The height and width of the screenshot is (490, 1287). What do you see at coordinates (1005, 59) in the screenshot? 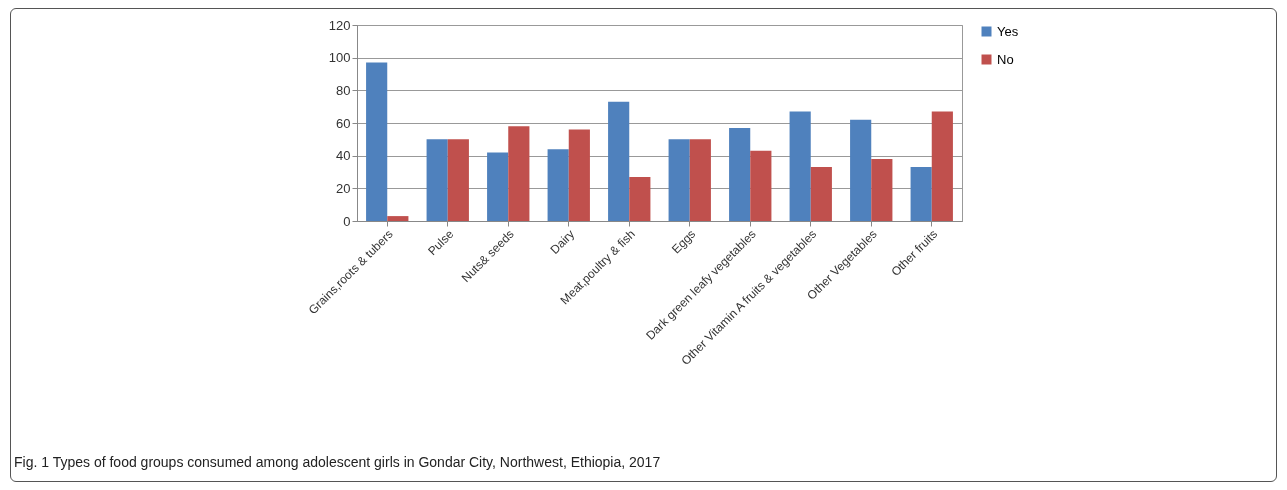
I see `legend-label: No` at bounding box center [1005, 59].